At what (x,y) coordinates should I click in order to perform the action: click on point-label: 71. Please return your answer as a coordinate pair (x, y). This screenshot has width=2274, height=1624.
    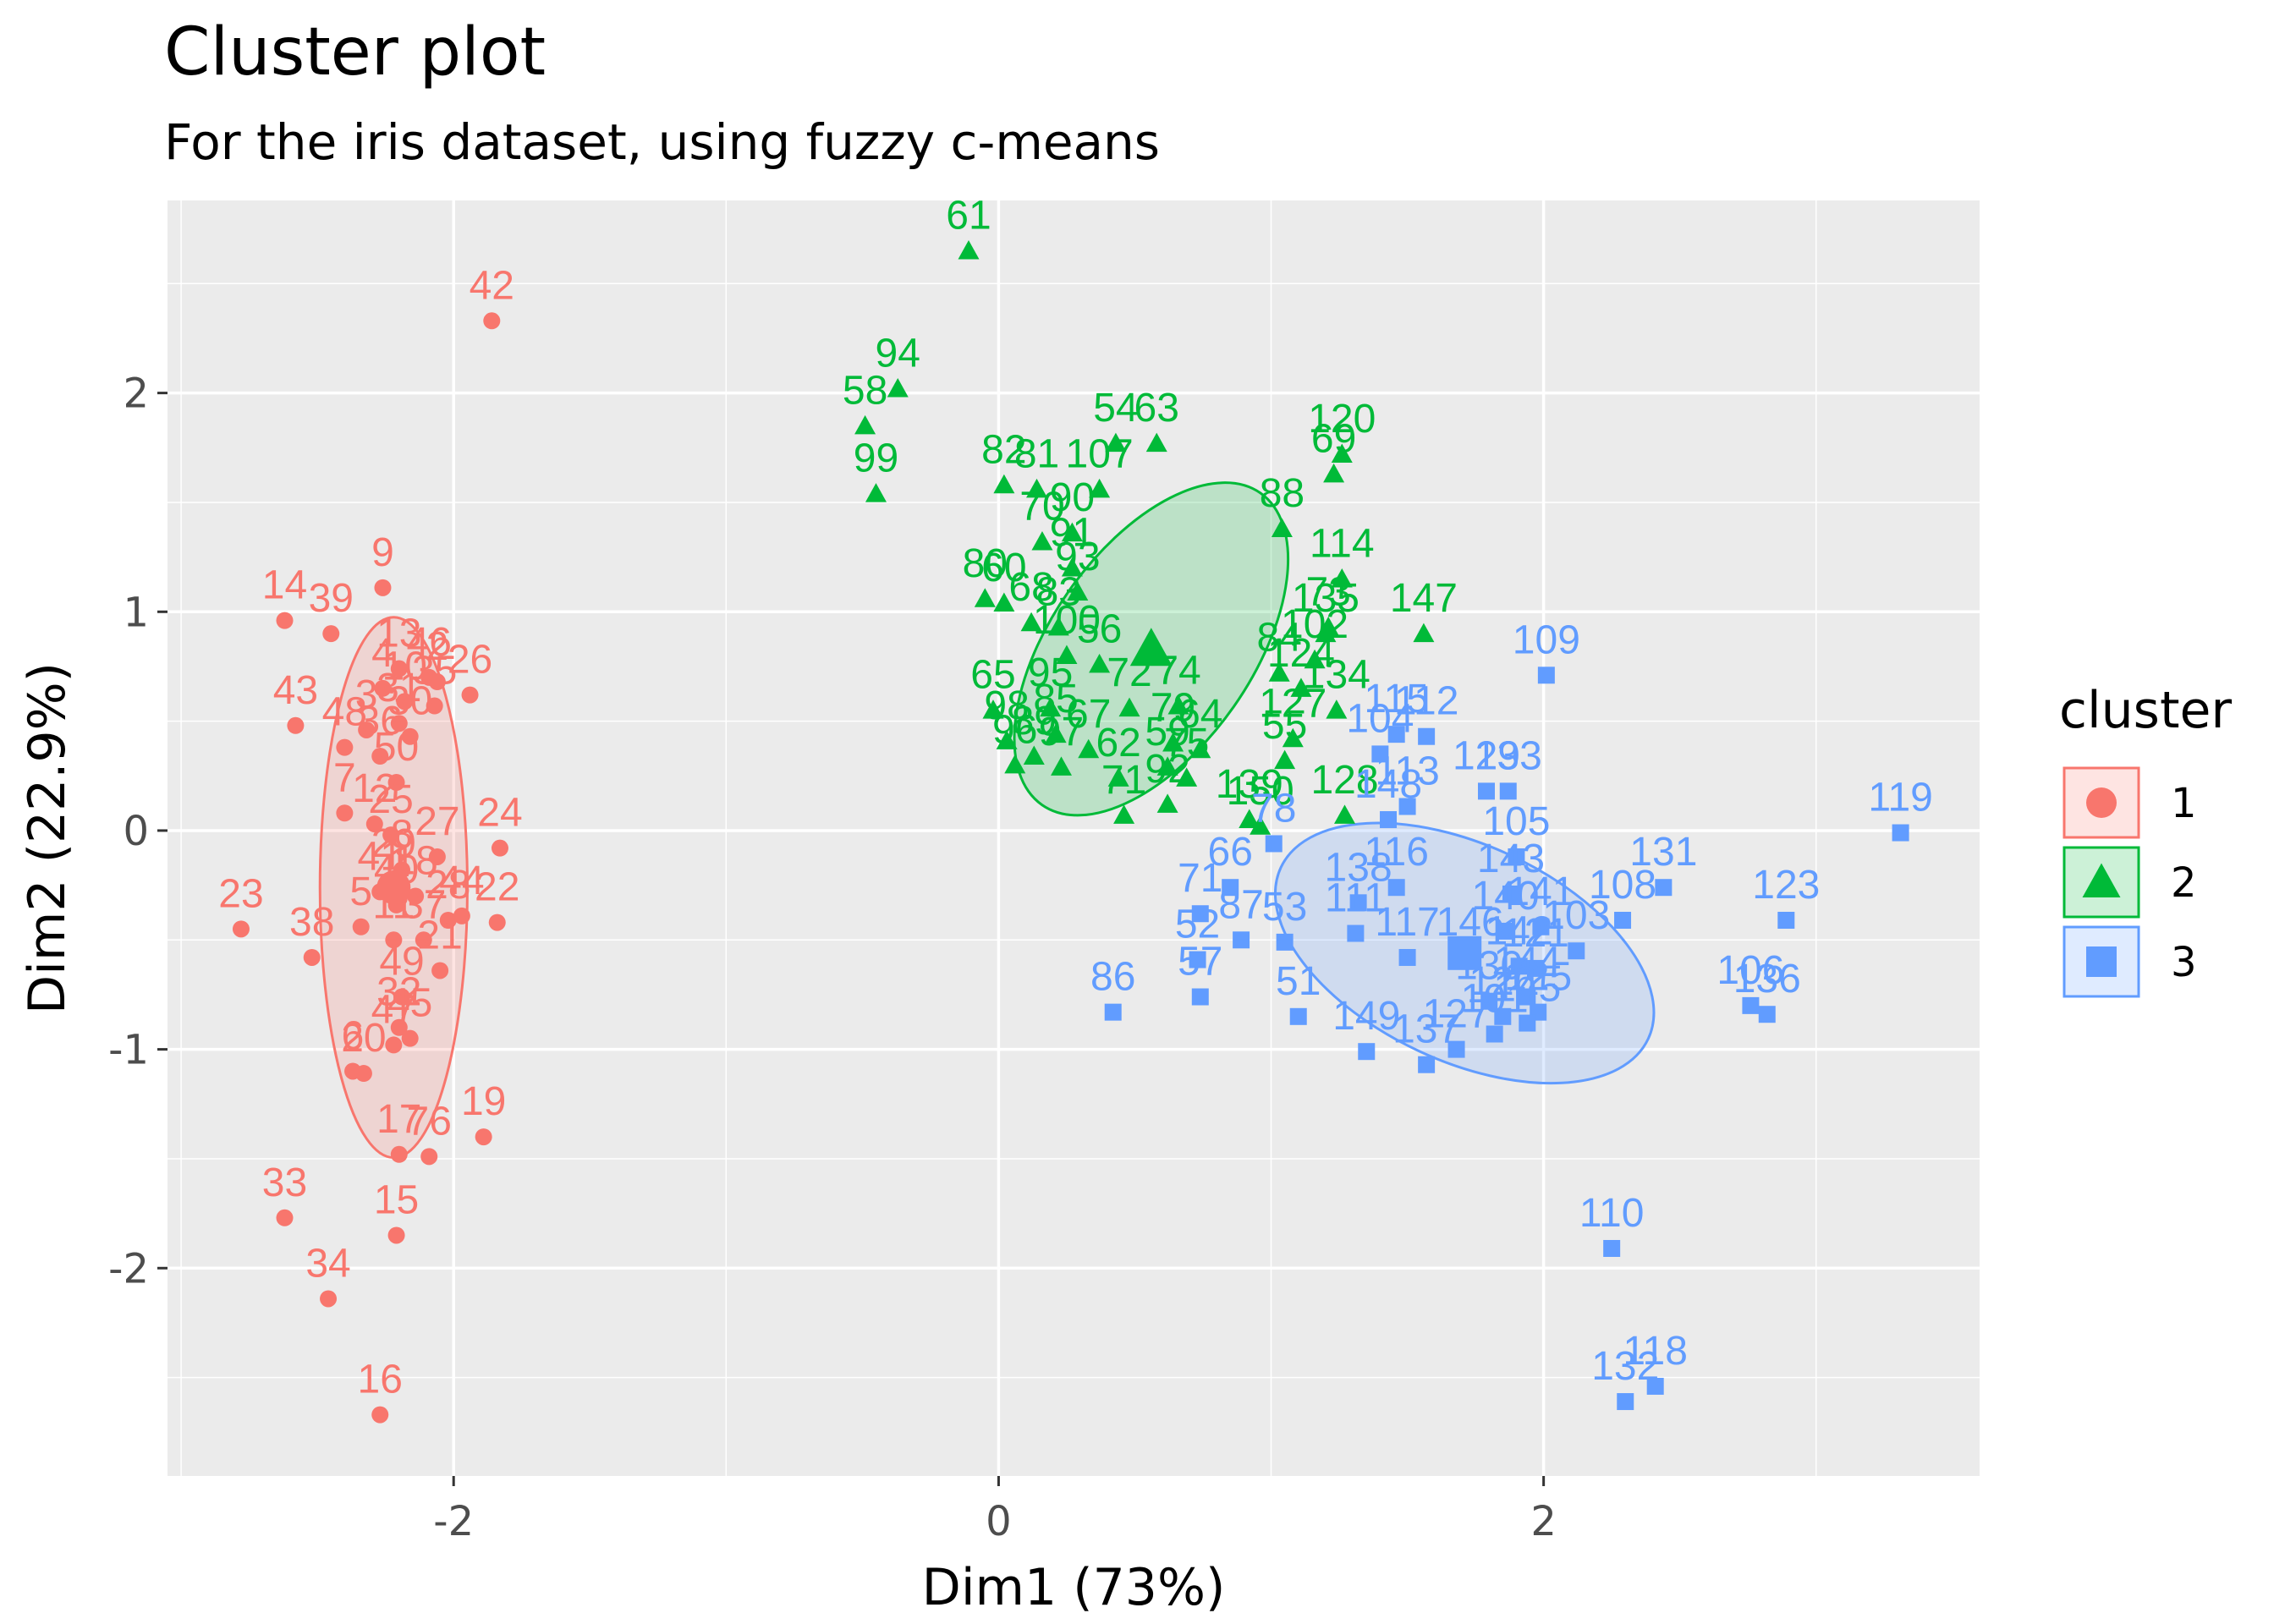
    Looking at the image, I should click on (1200, 879).